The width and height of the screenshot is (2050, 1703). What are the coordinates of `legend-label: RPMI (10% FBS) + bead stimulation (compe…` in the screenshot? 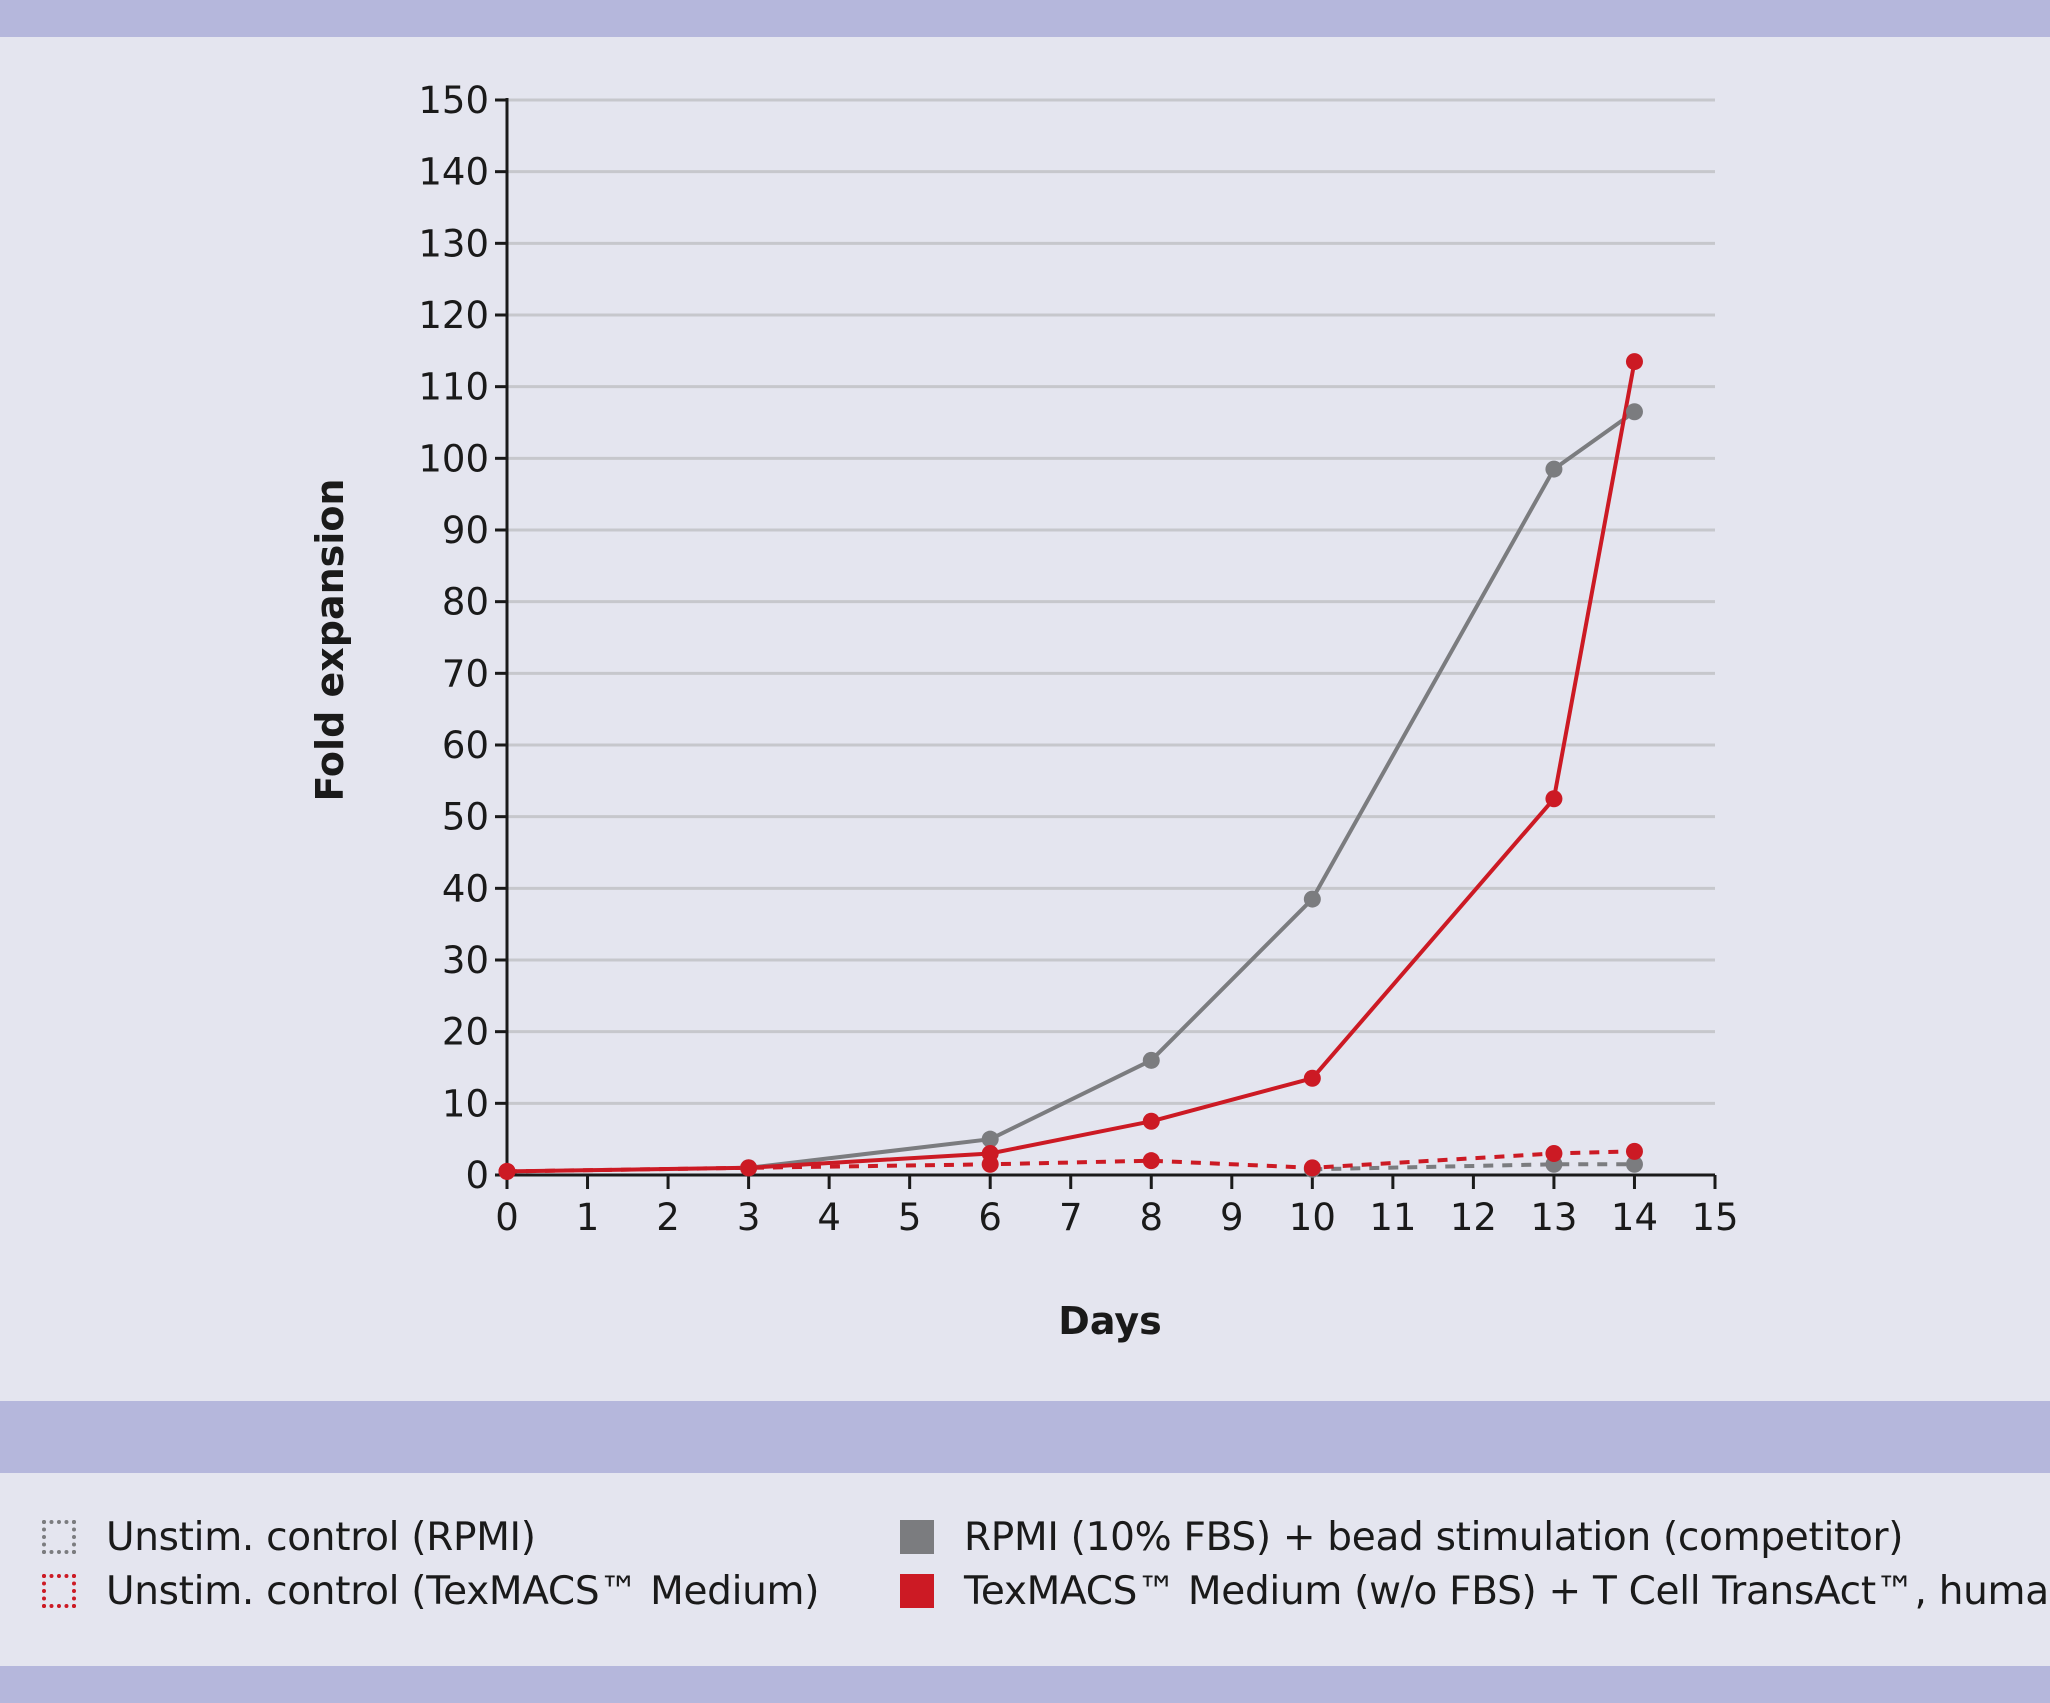 It's located at (1434, 1537).